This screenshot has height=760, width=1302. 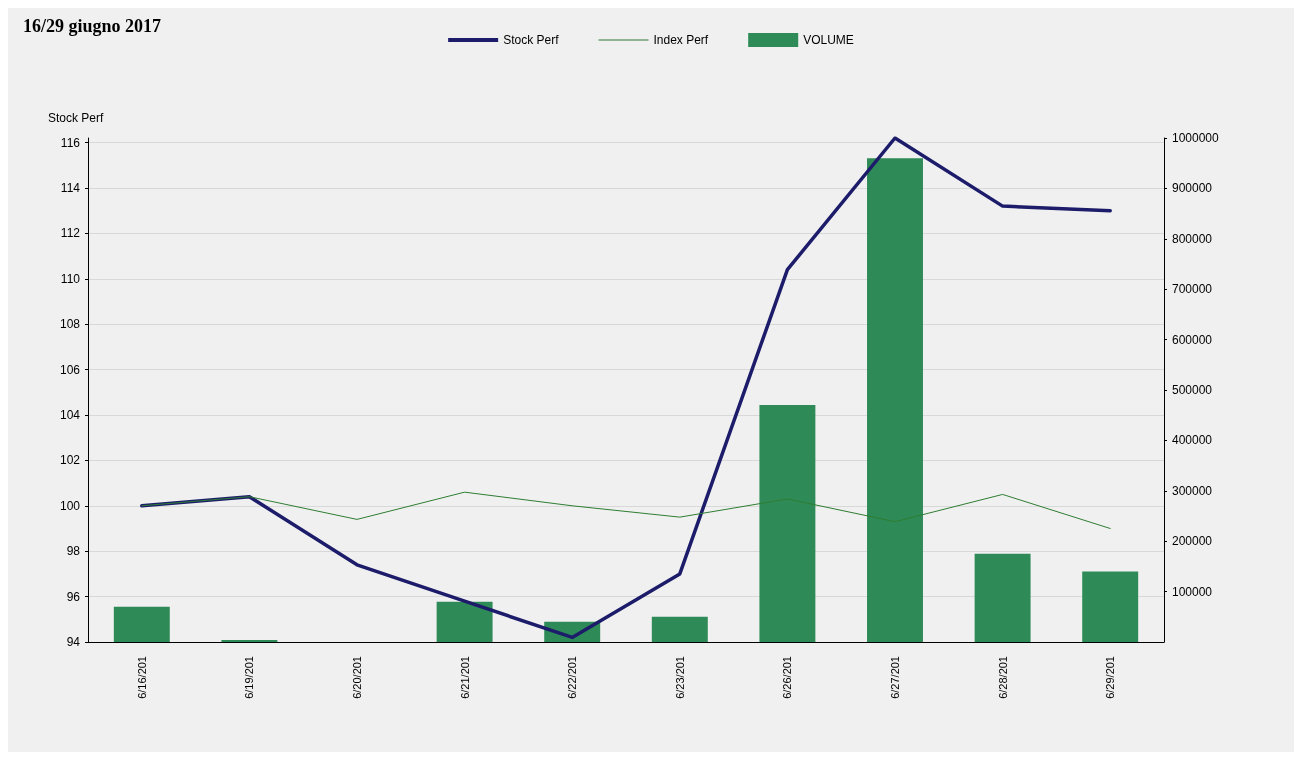 I want to click on line-series, so click(x=626, y=510).